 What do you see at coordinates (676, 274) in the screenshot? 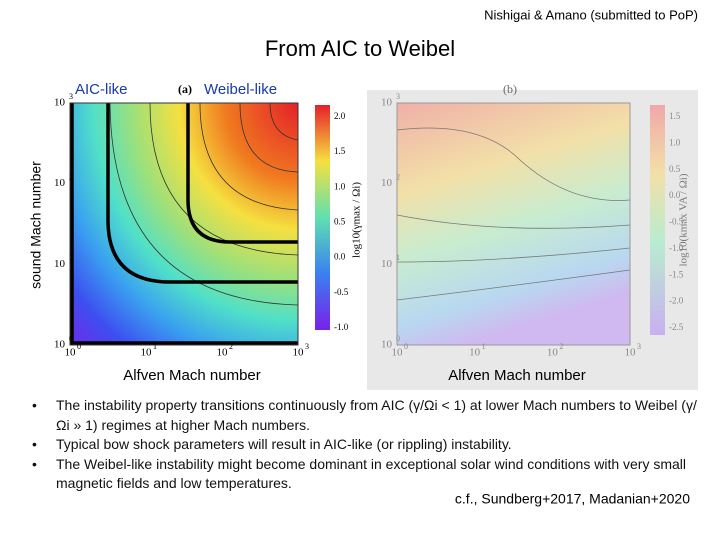
I see `colorbar-tick: -1.5` at bounding box center [676, 274].